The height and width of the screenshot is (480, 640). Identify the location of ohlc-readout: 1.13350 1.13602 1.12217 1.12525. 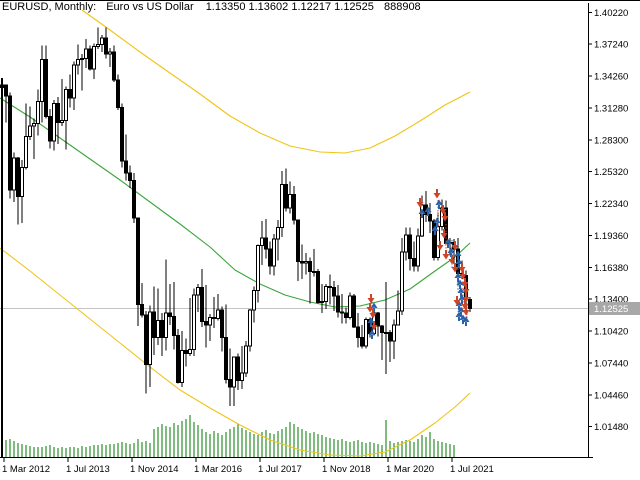
(289, 7).